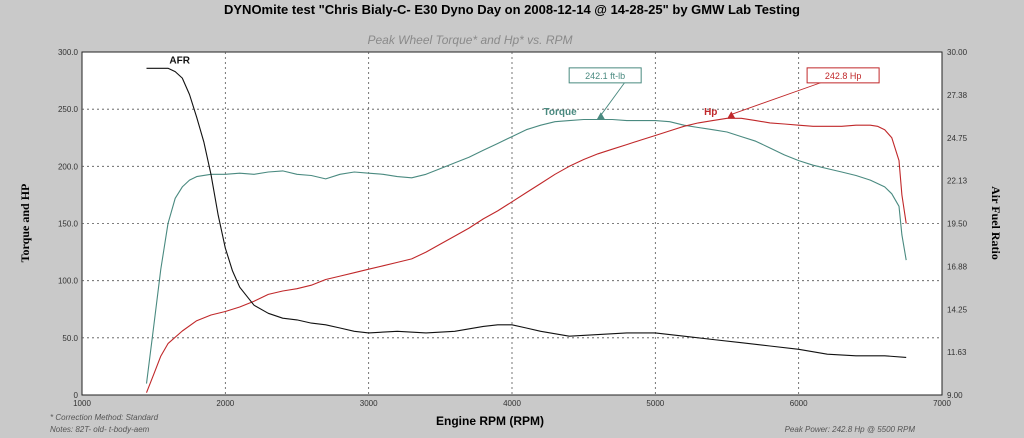  Describe the element at coordinates (512, 403) in the screenshot. I see `x-tick-label: 4000` at that location.